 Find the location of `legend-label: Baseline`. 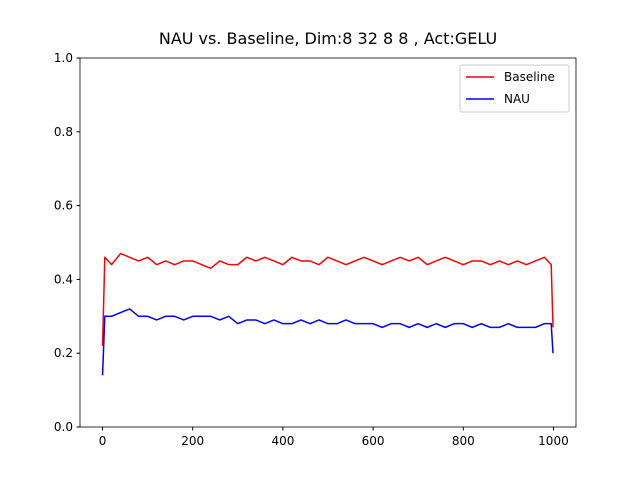

legend-label: Baseline is located at coordinates (529, 77).